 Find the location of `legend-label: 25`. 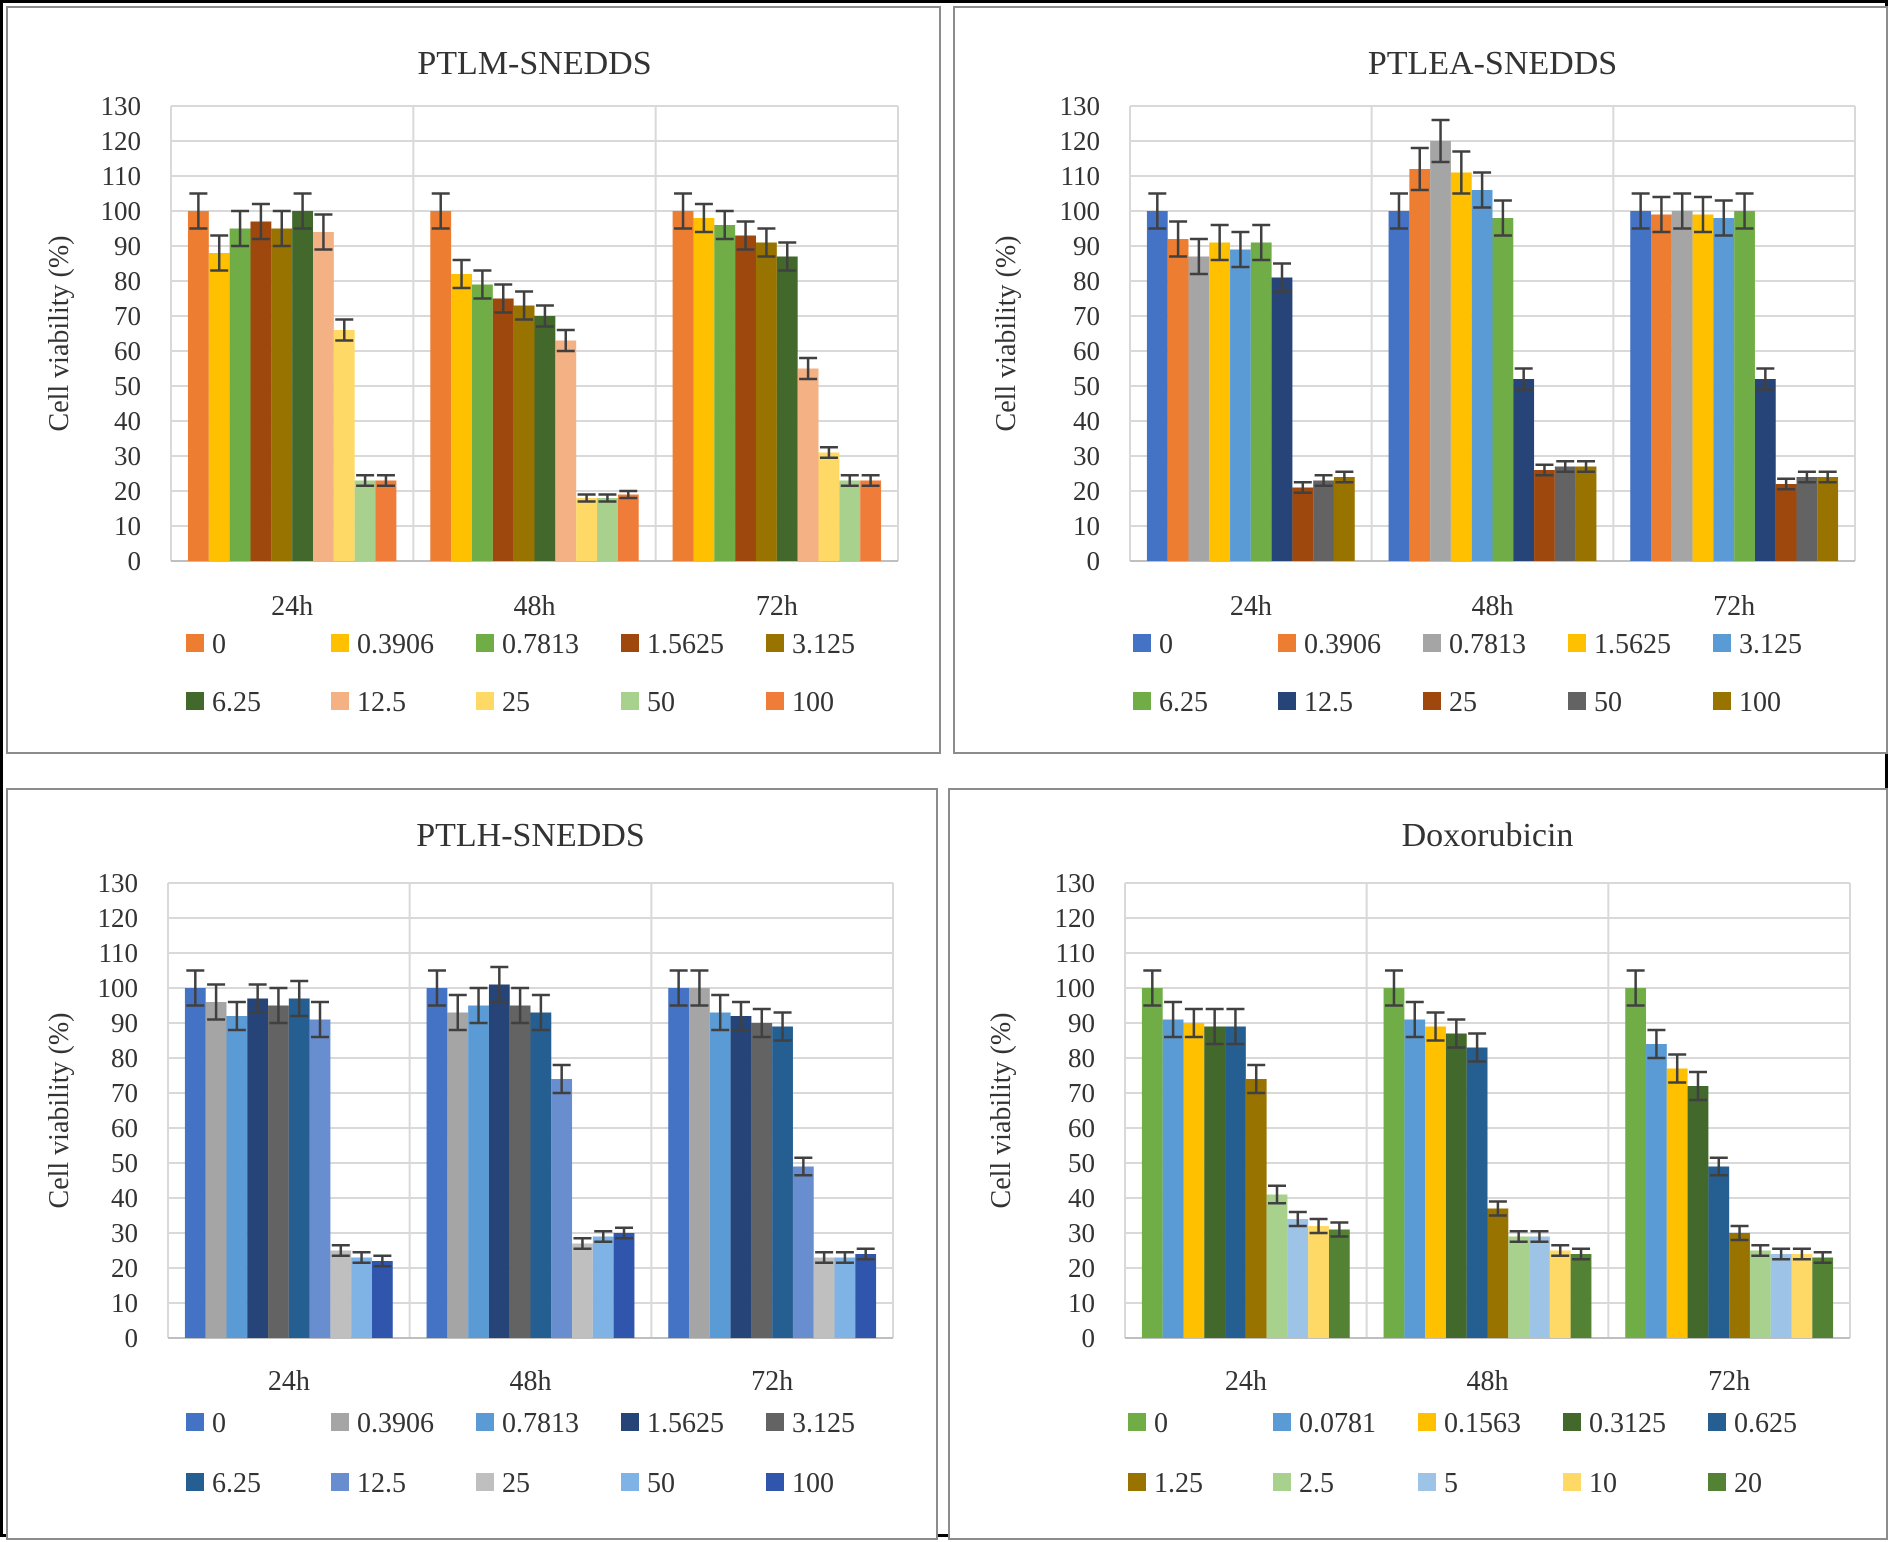

legend-label: 25 is located at coordinates (1463, 702).